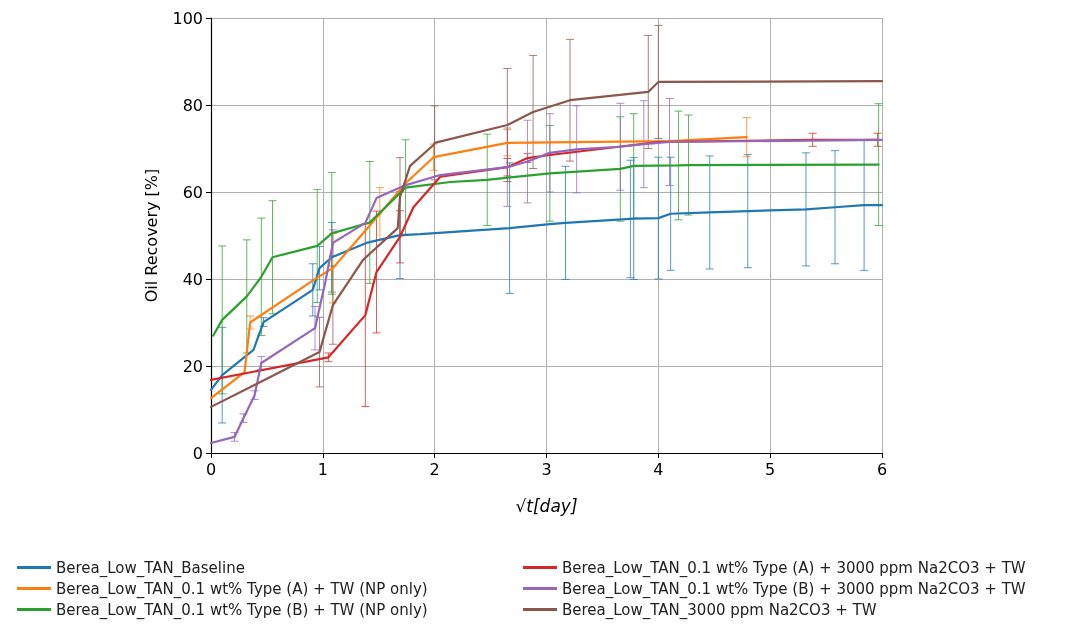  I want to click on legend-label: Berea_Low_TAN_Baseline, so click(150, 568).